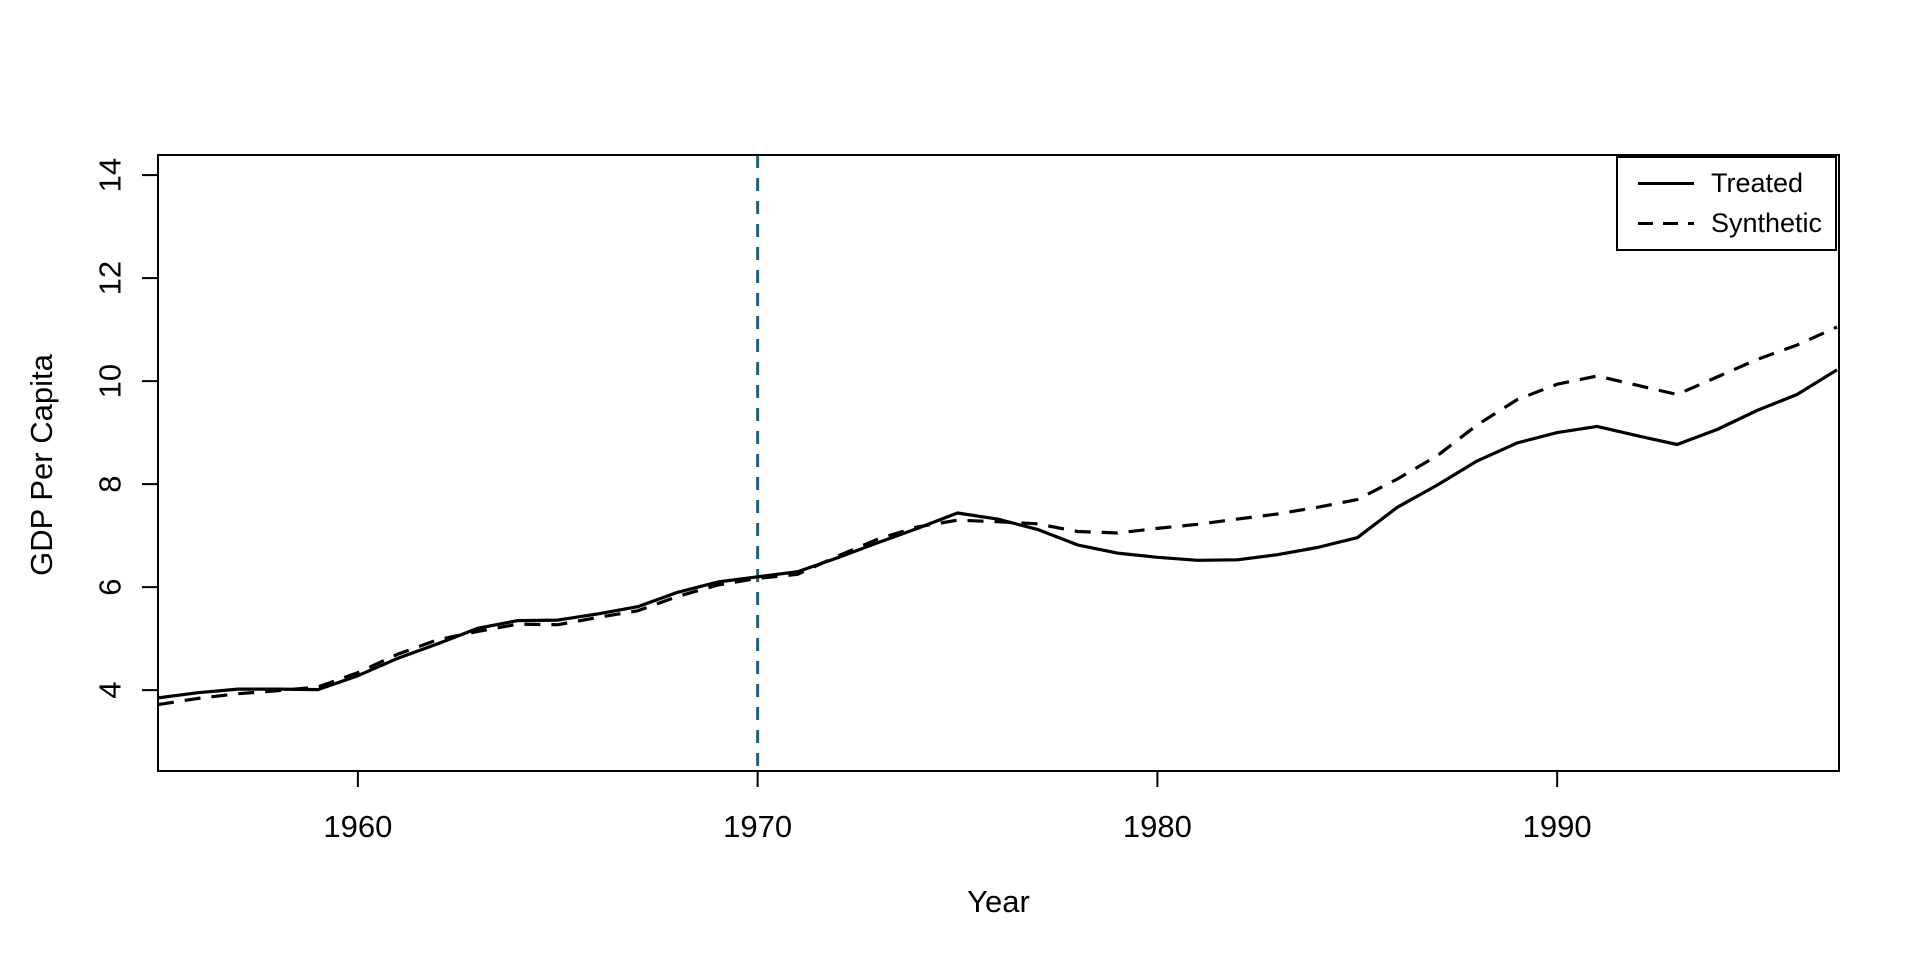  Describe the element at coordinates (1767, 222) in the screenshot. I see `legend-label-synthetic: Synthetic` at that location.